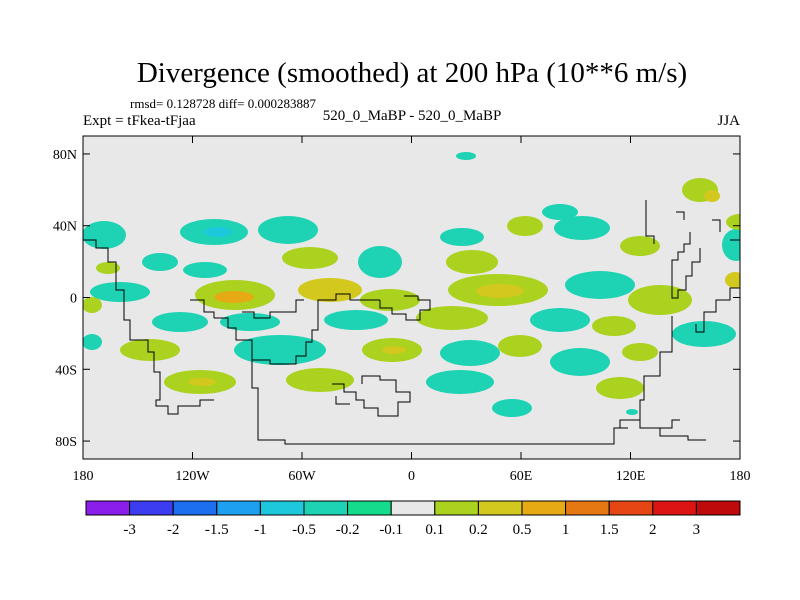 This screenshot has height=600, width=800. Describe the element at coordinates (522, 530) in the screenshot. I see `colorbar-label: 0.5` at that location.